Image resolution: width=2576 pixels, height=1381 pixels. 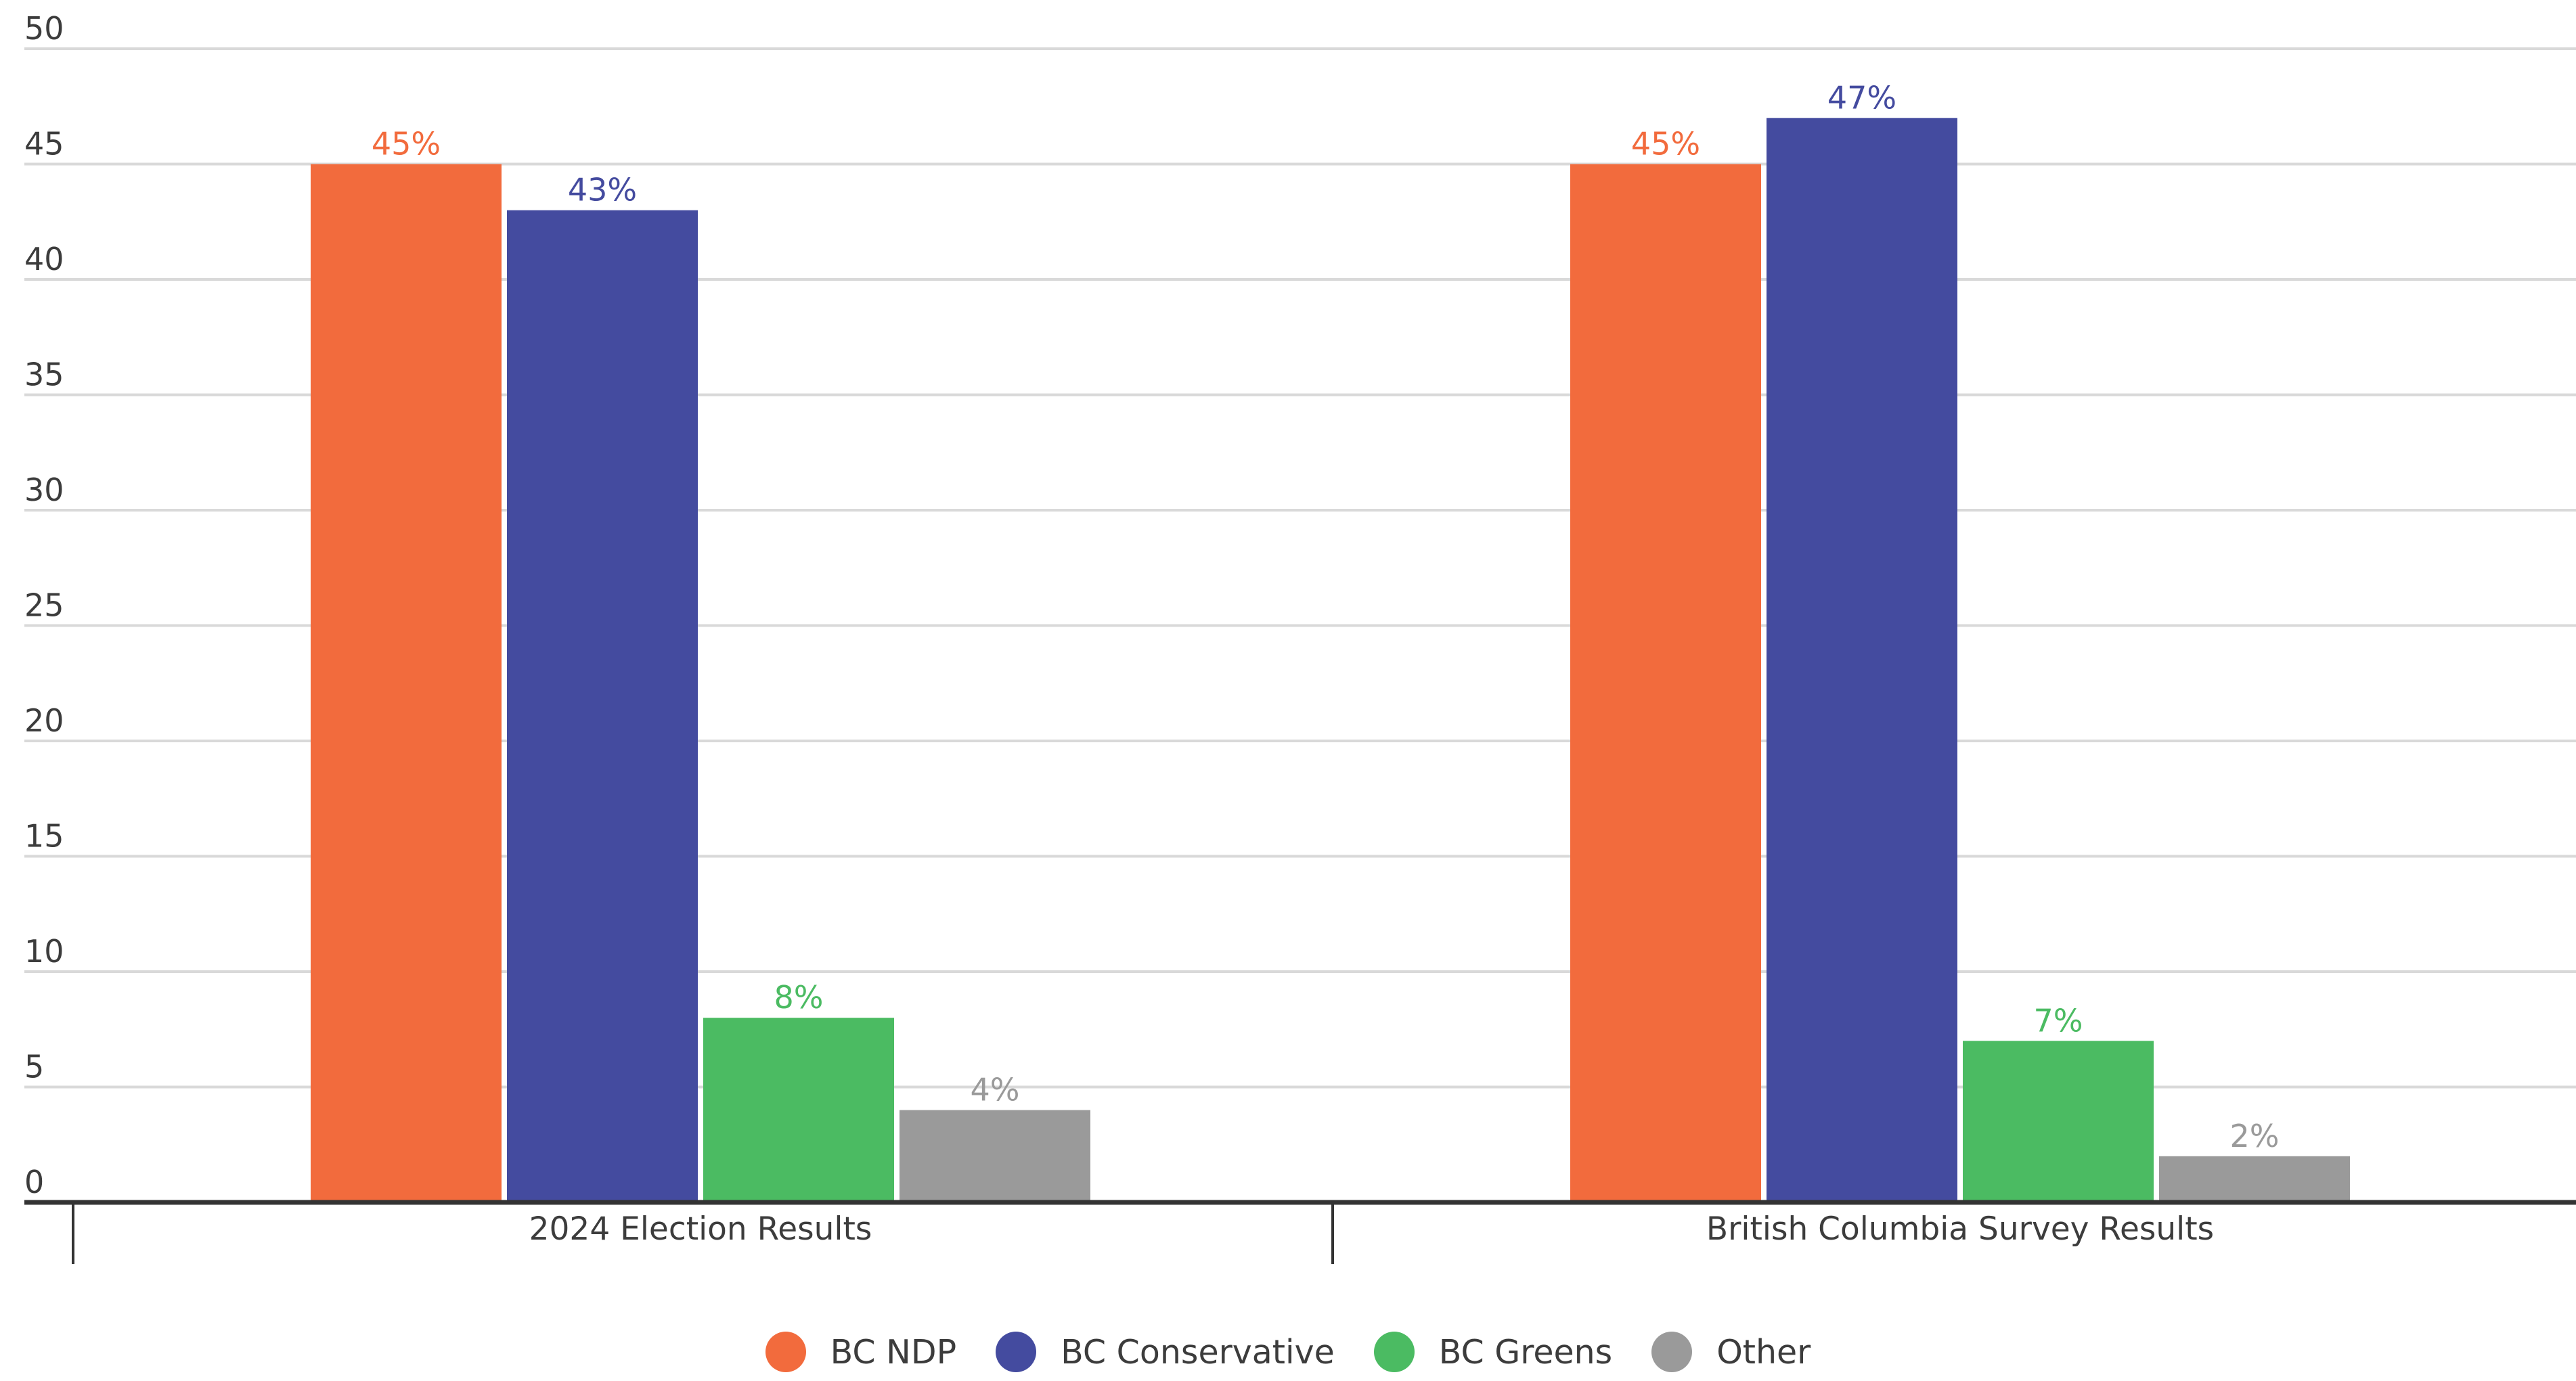 I want to click on data-label: 47%, so click(x=1861, y=97).